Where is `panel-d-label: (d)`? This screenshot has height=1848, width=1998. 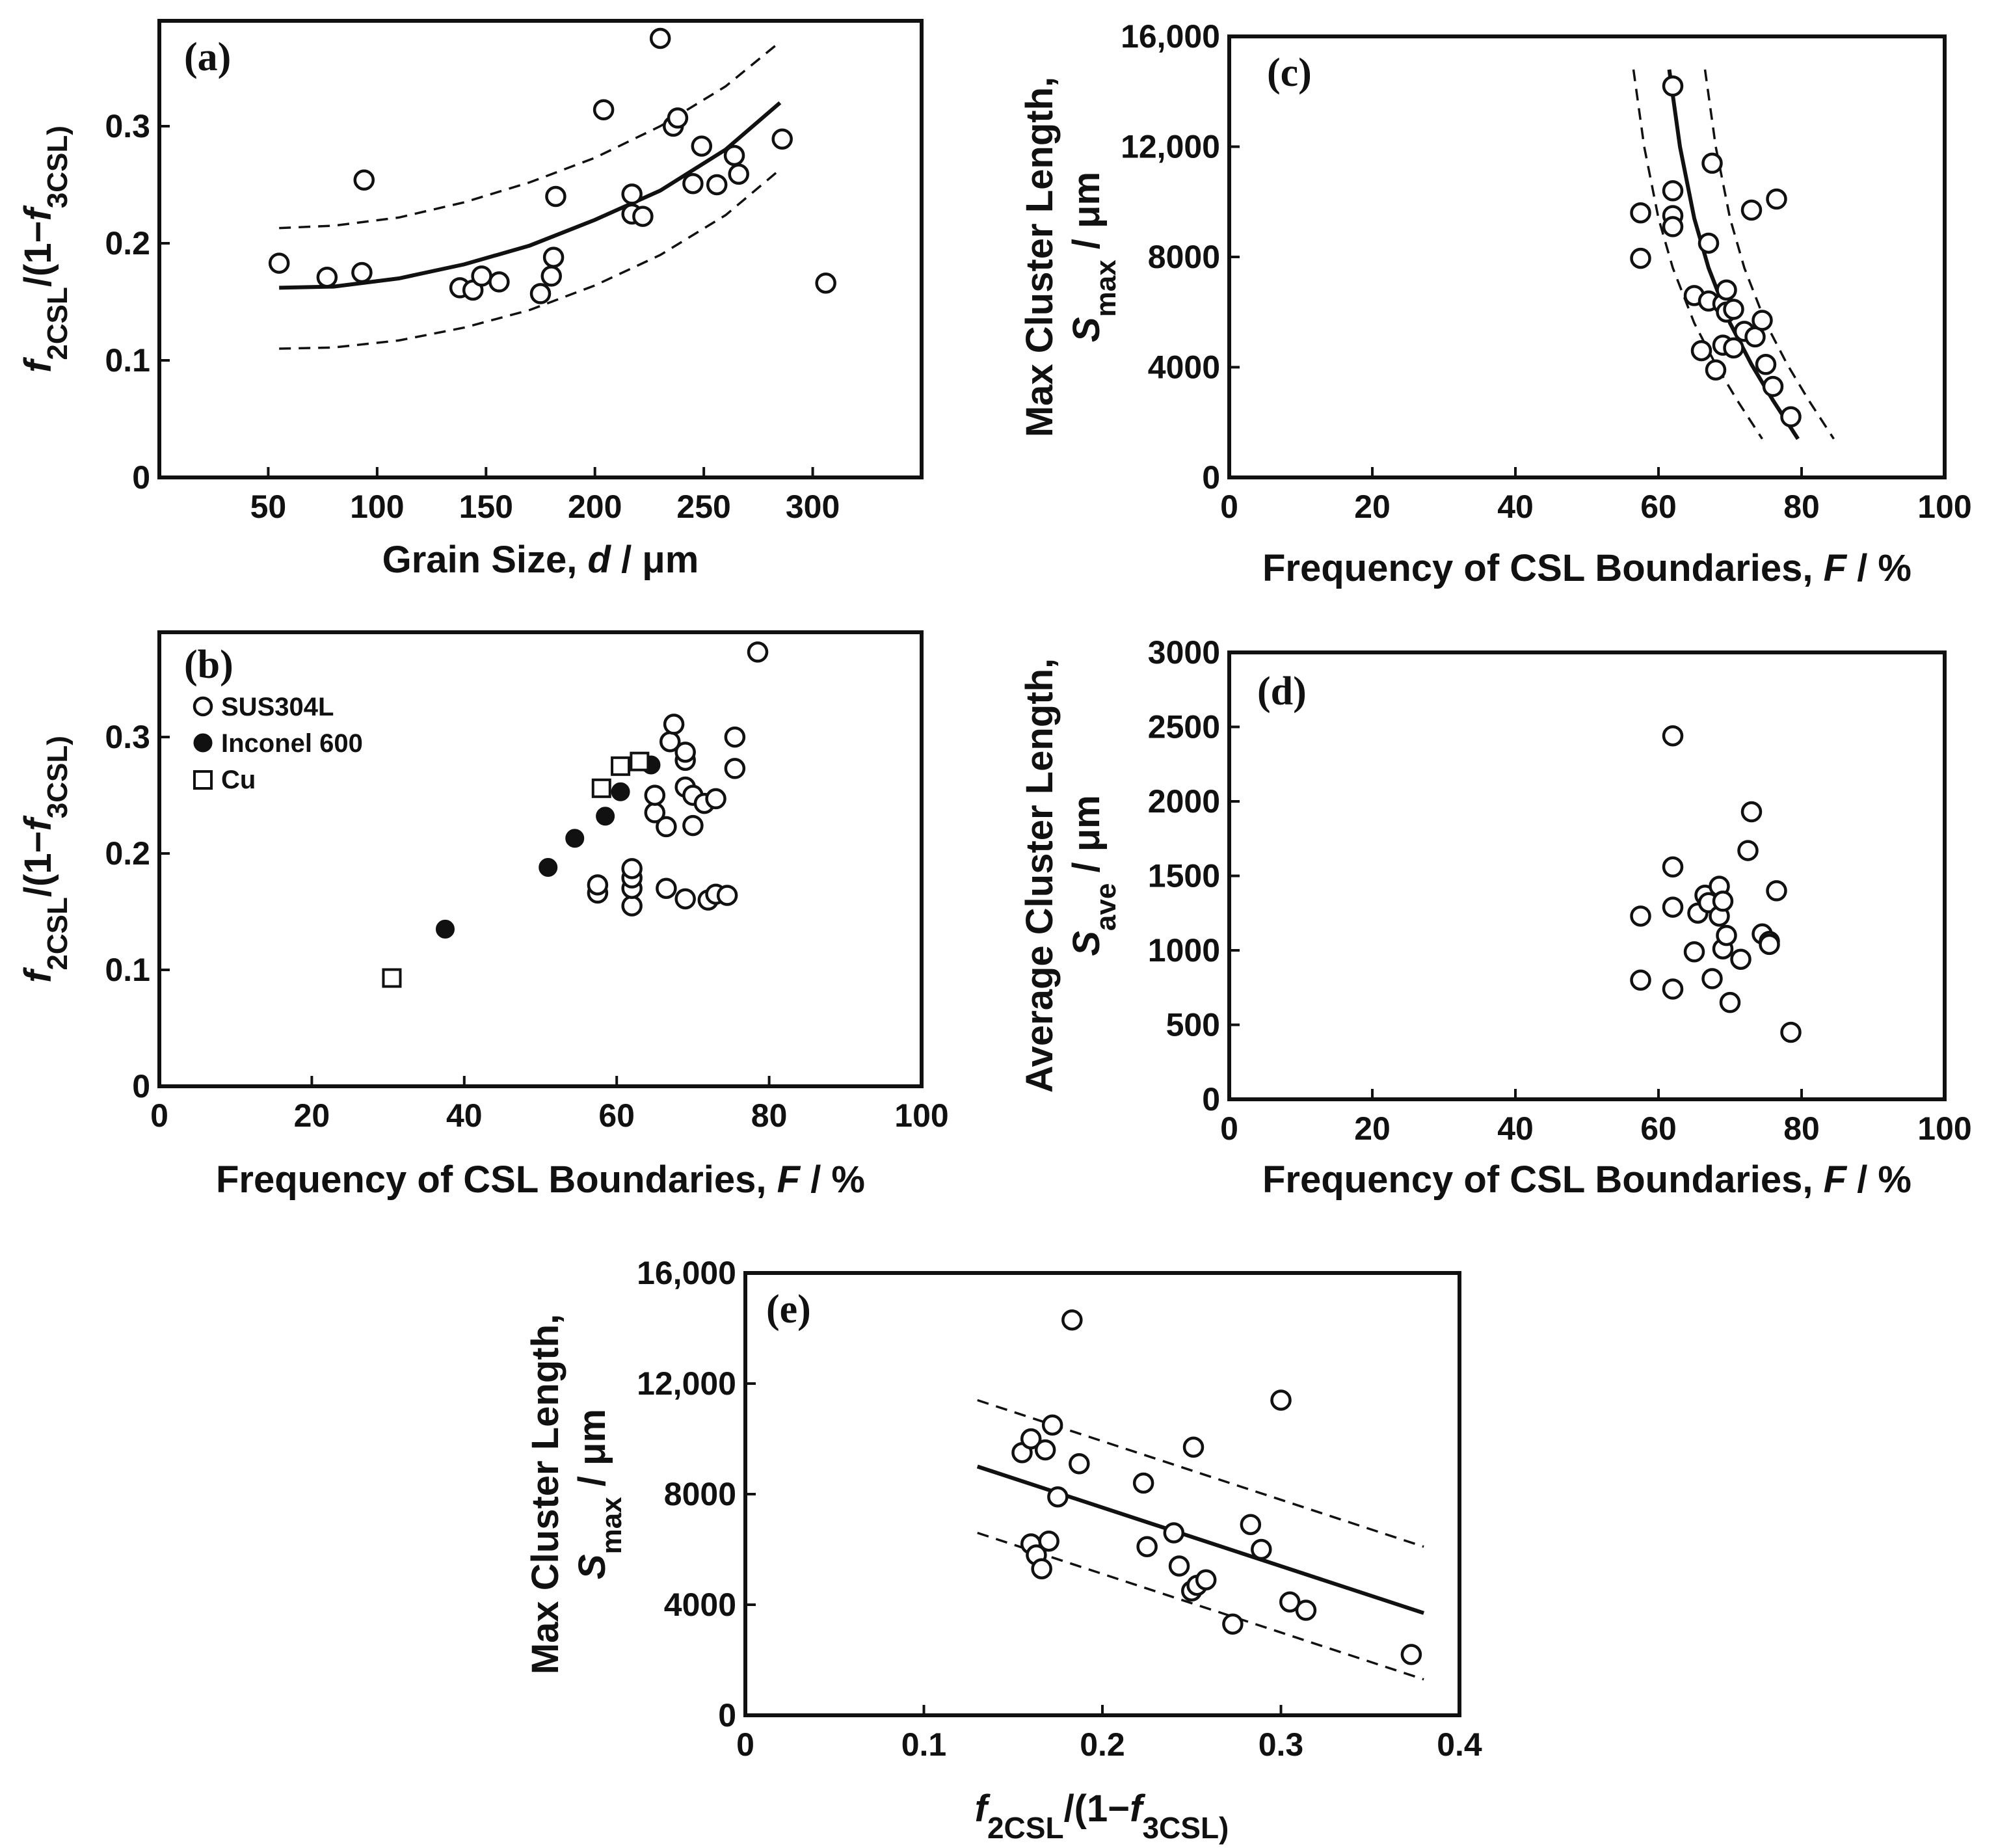
panel-d-label: (d) is located at coordinates (1282, 692).